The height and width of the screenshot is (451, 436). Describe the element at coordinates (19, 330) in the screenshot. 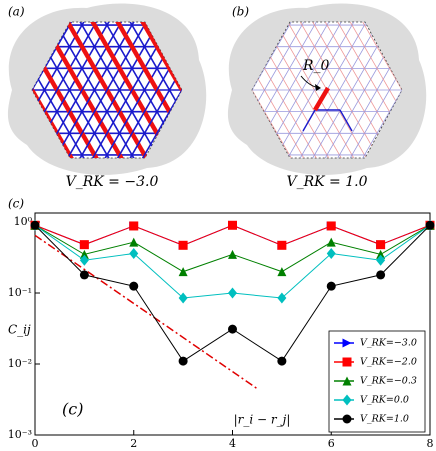

I see `y-axis-label: C_ij` at that location.